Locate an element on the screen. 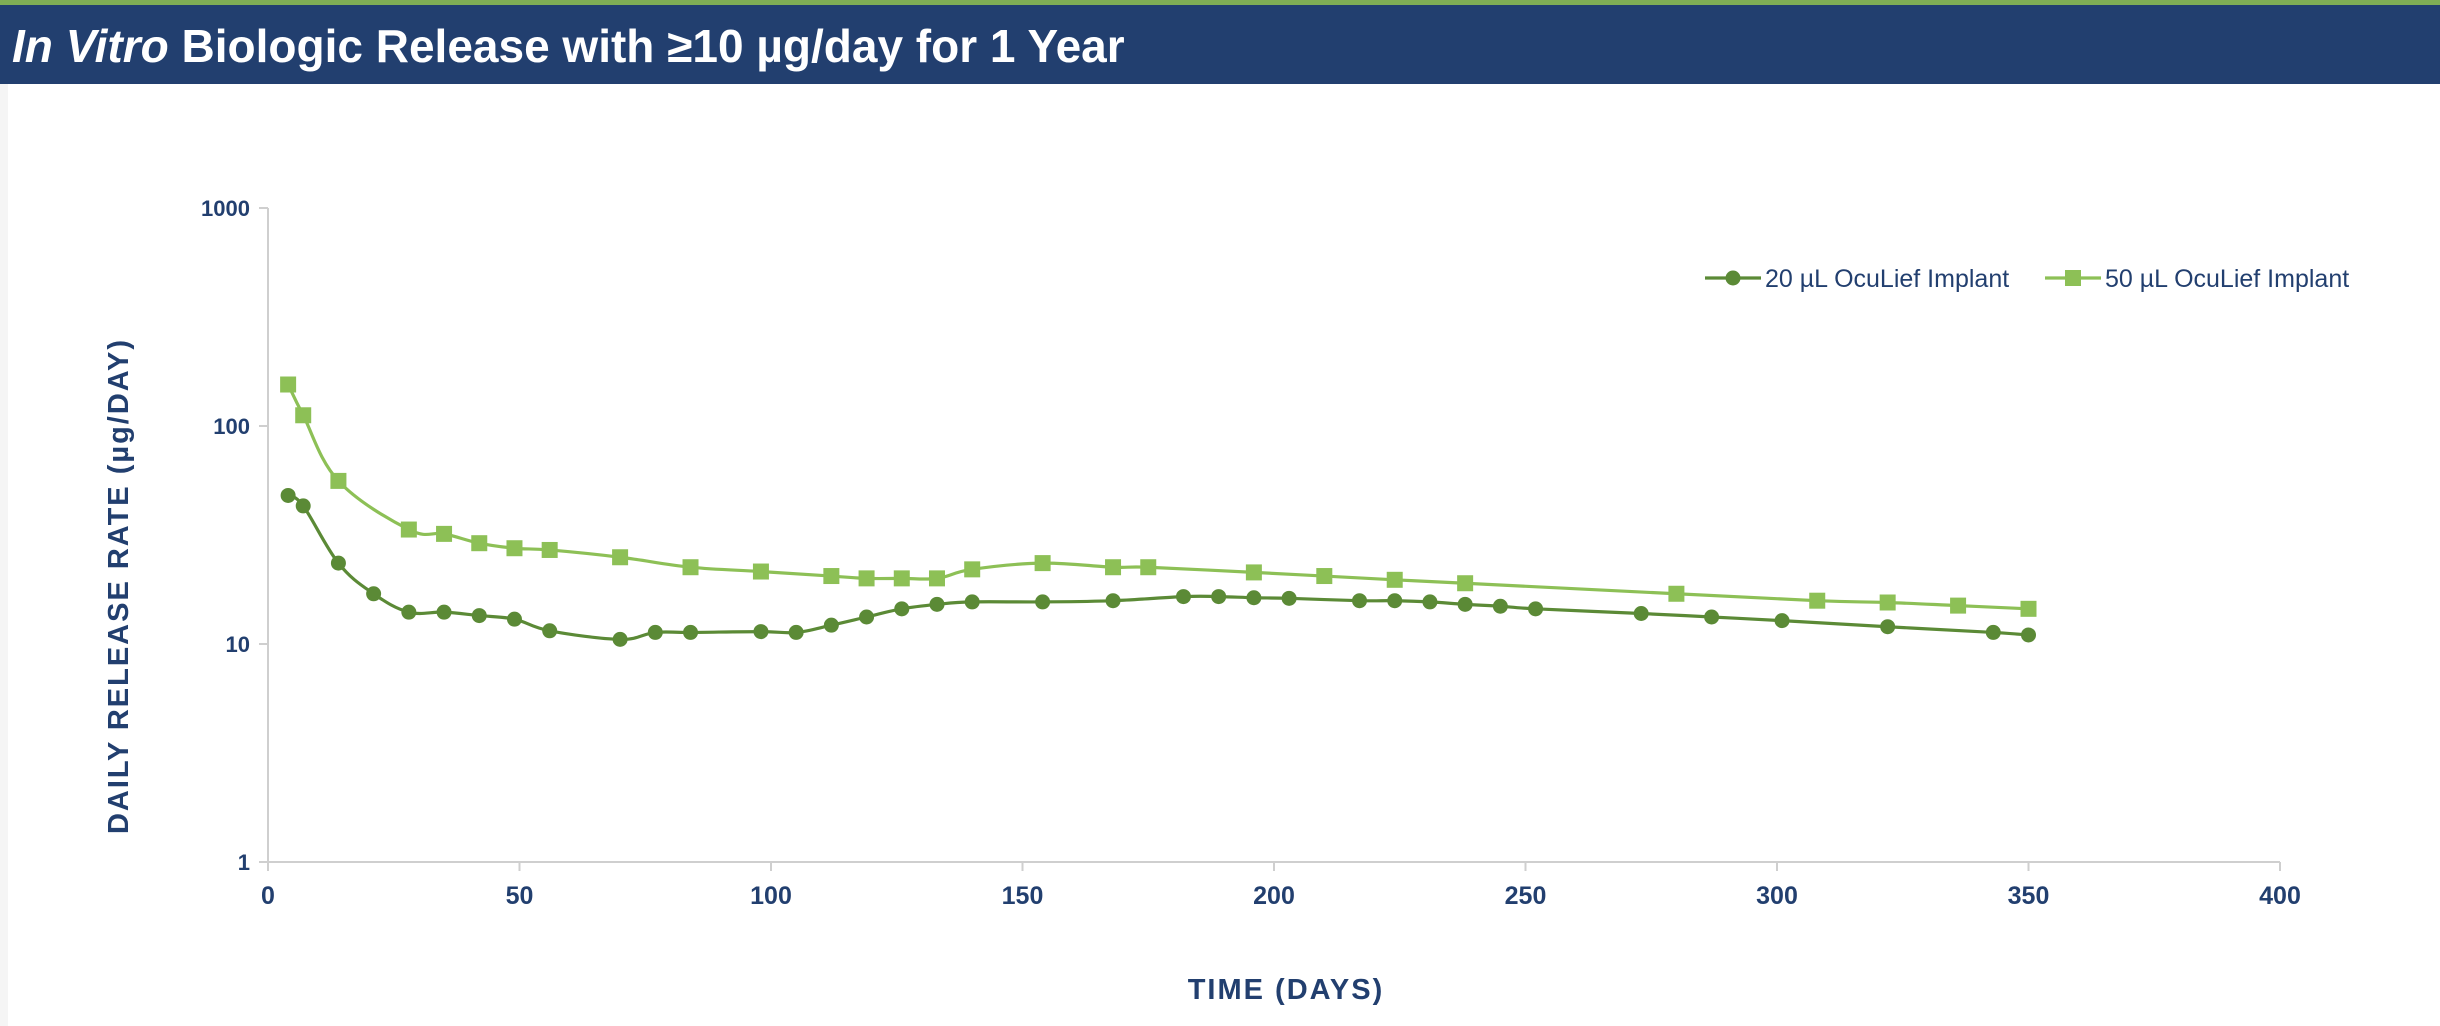 The width and height of the screenshot is (2440, 1026). y-tick-label: 1 is located at coordinates (244, 862).